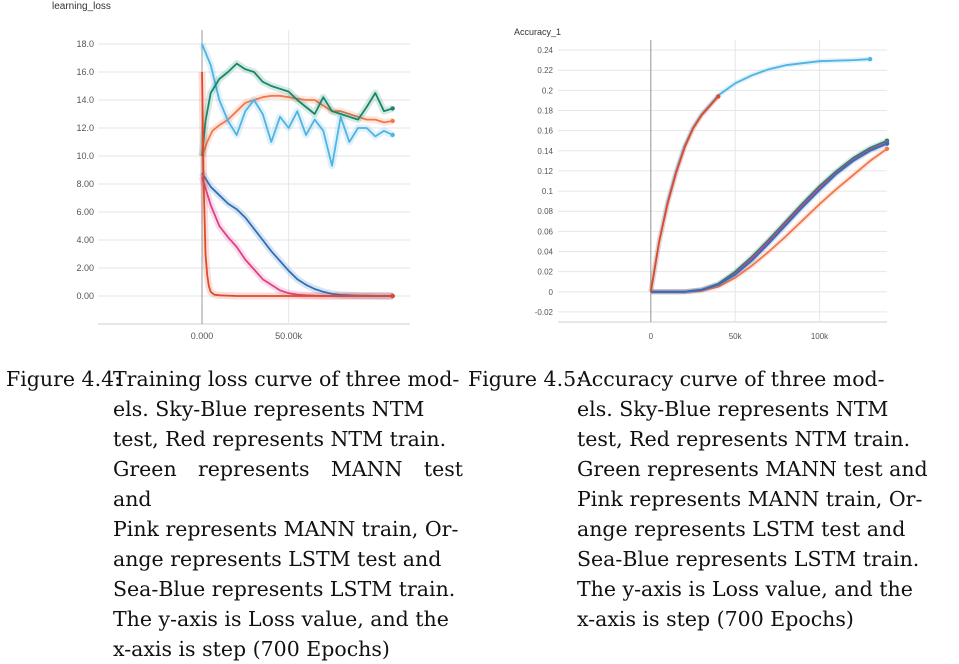 This screenshot has height=664, width=959. Describe the element at coordinates (85, 100) in the screenshot. I see `y-tick-label: 14.0` at that location.